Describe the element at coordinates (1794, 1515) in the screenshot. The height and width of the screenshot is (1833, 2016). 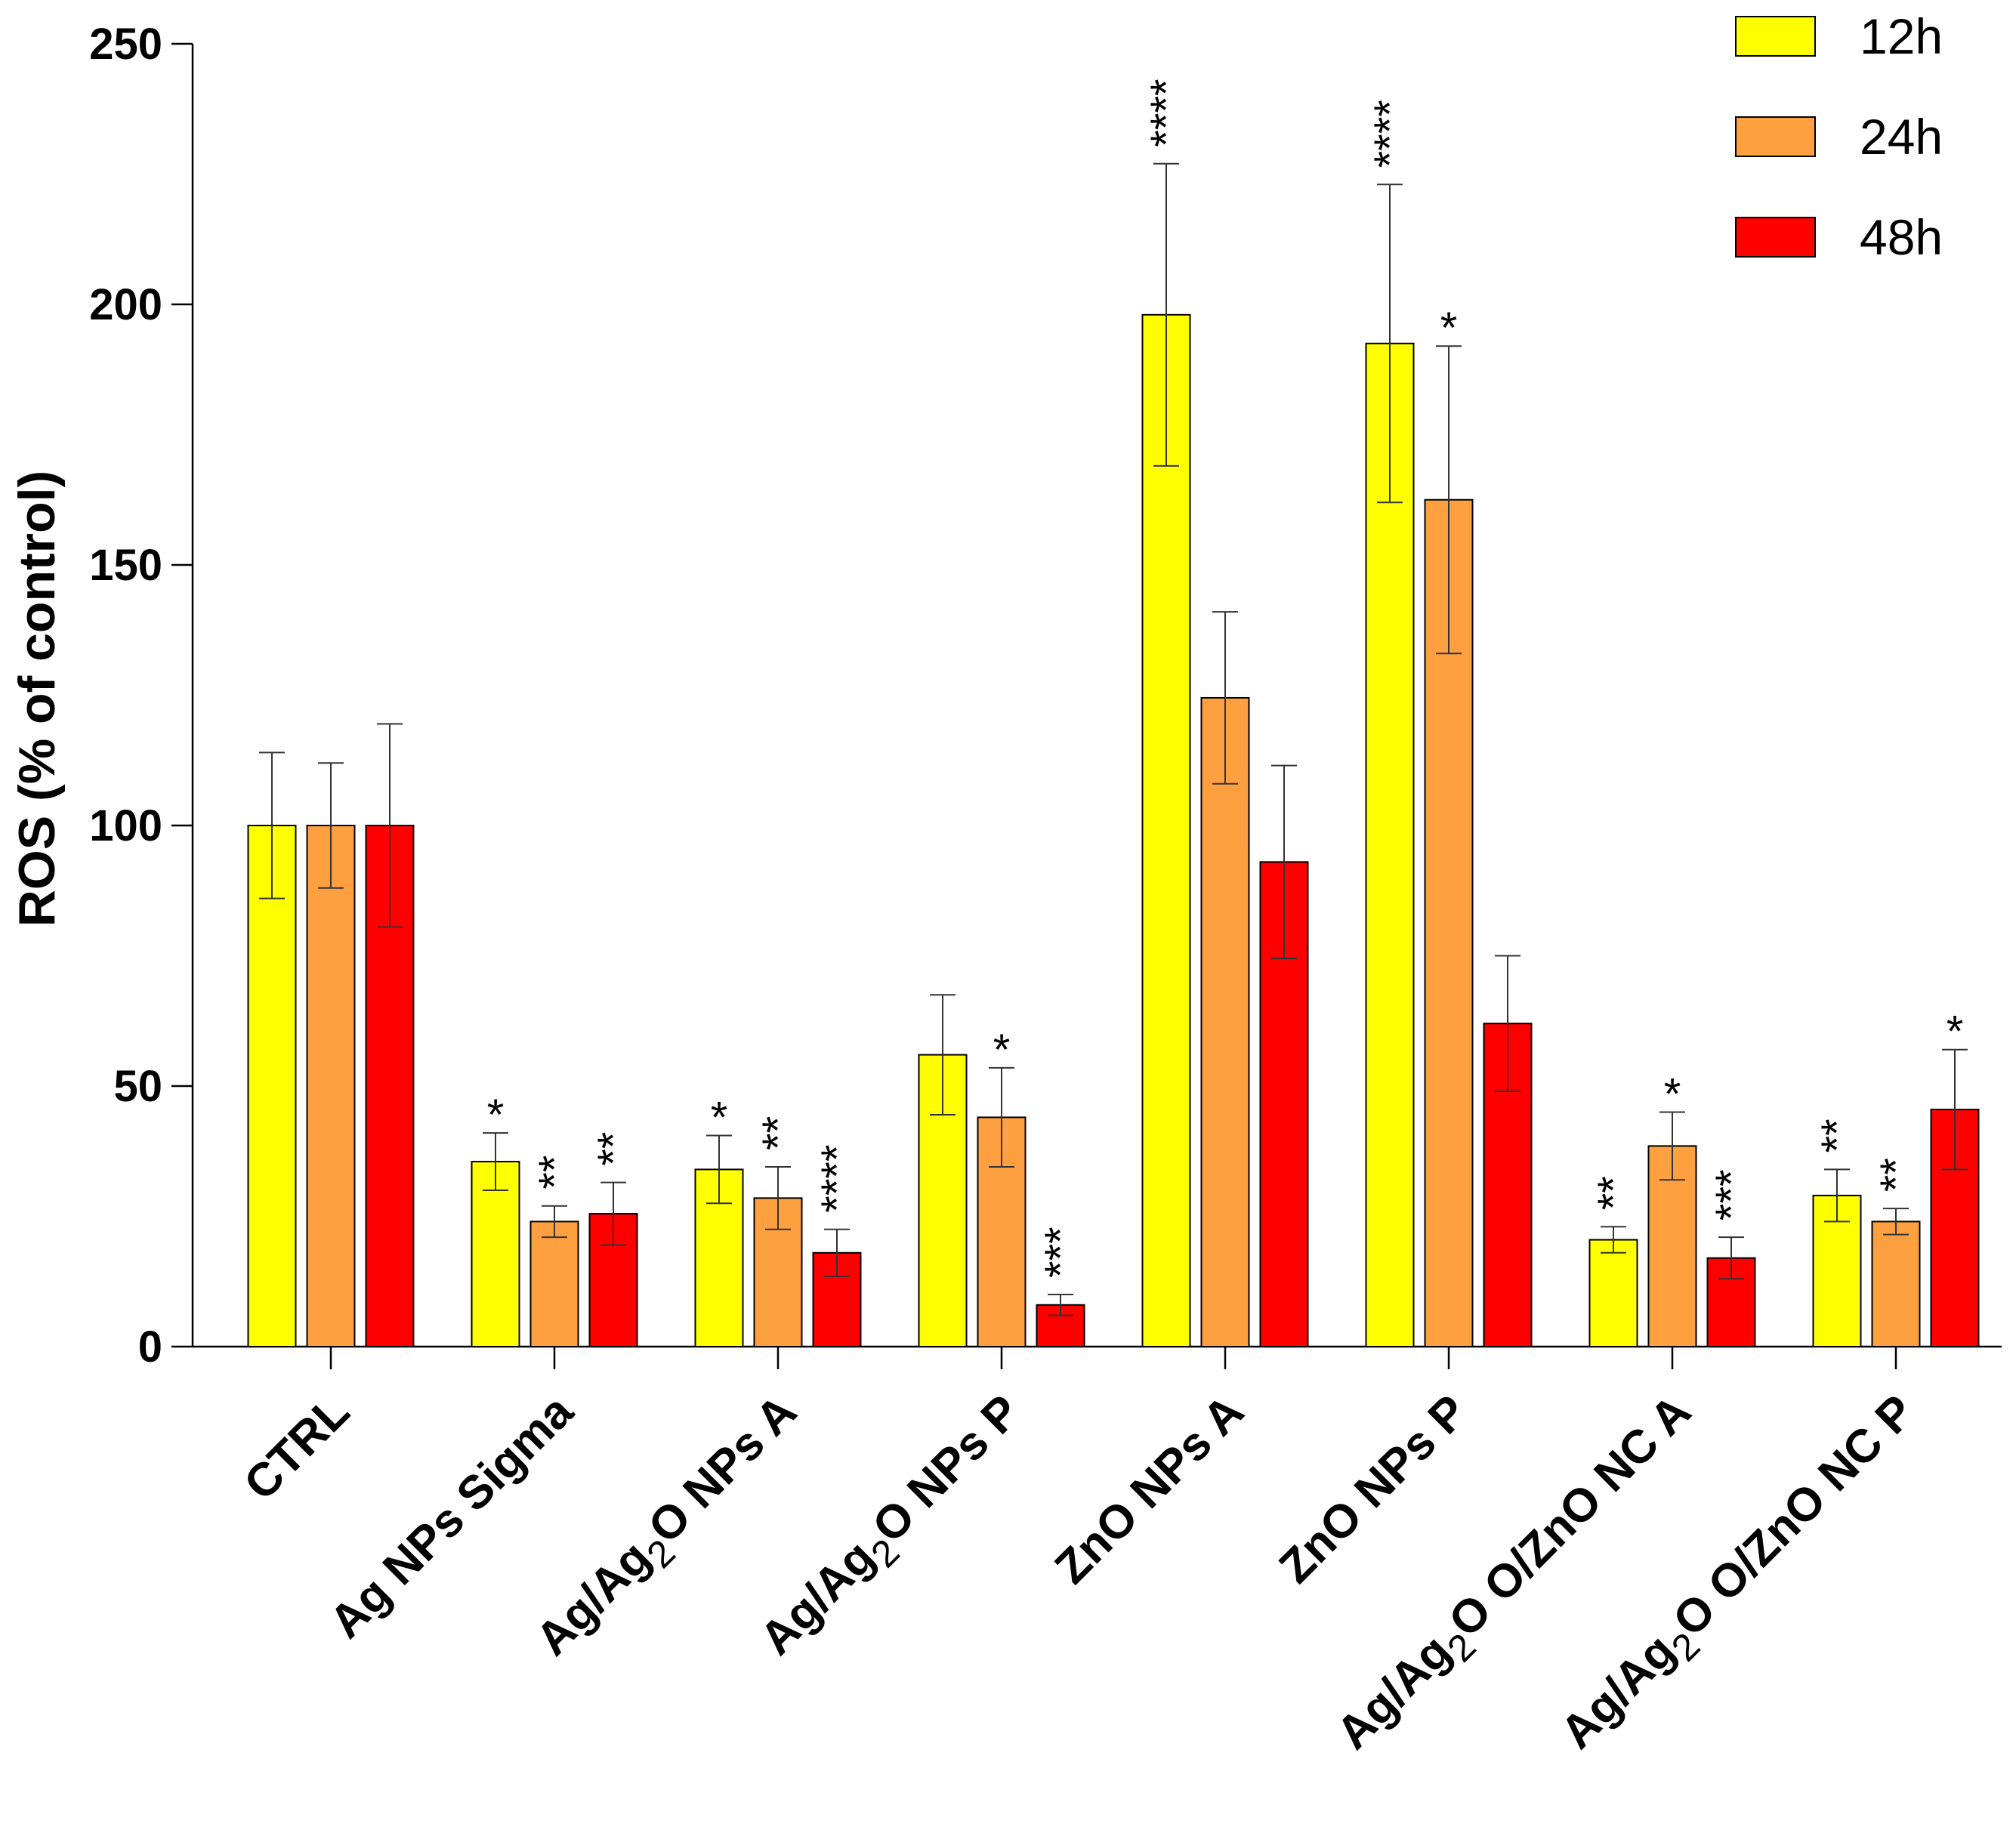
I see `category-label-tail: O O/ZnO NC P` at that location.